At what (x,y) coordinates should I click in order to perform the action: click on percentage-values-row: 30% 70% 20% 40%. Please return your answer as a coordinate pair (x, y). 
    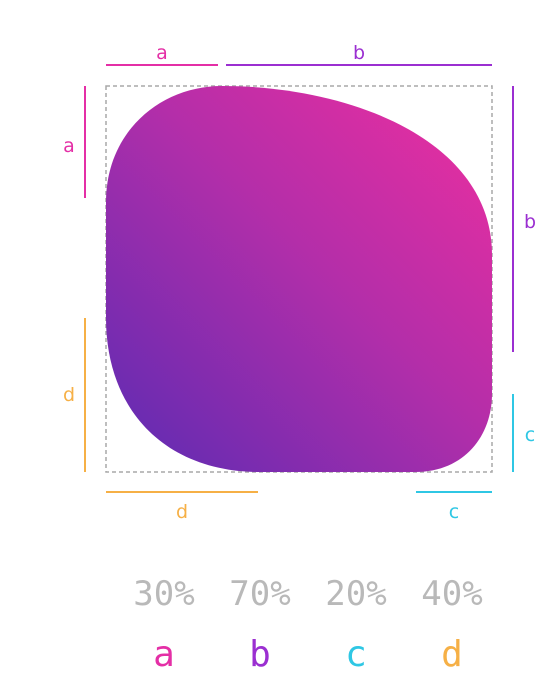
    Looking at the image, I should click on (308, 594).